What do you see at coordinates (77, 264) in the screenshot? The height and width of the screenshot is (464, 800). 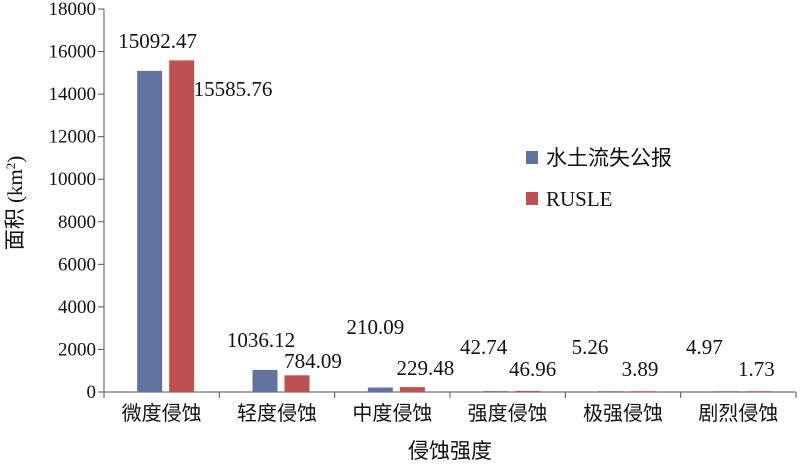 I see `y-tick-label: 6000` at bounding box center [77, 264].